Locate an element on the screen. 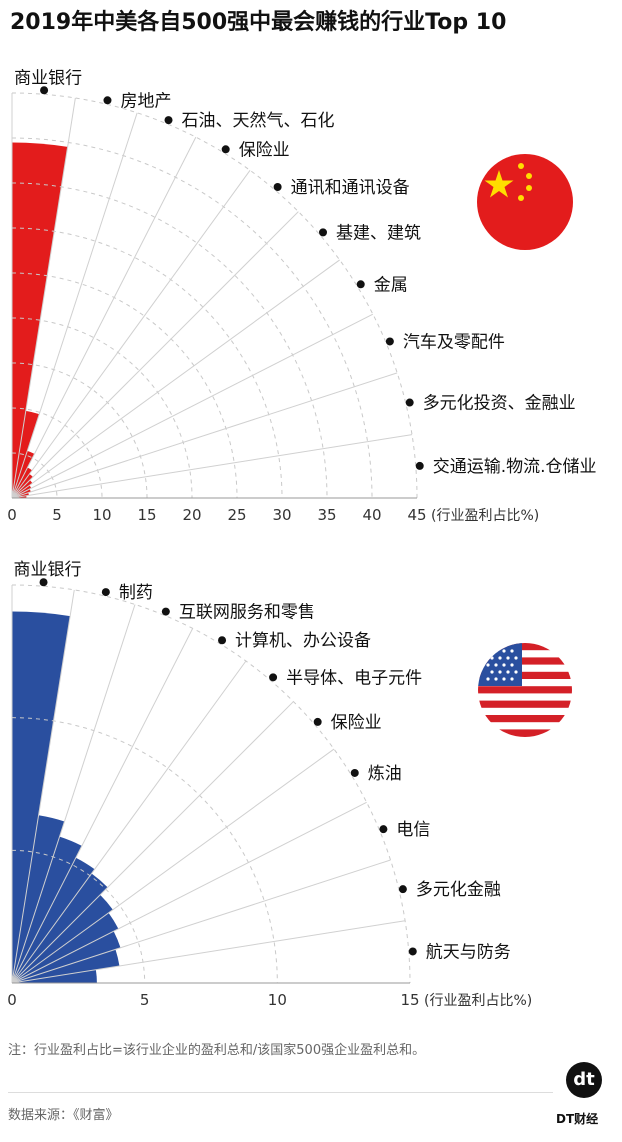 This screenshot has height=1142, width=622. category-label-0-7: 汽车及零配件 is located at coordinates (454, 342).